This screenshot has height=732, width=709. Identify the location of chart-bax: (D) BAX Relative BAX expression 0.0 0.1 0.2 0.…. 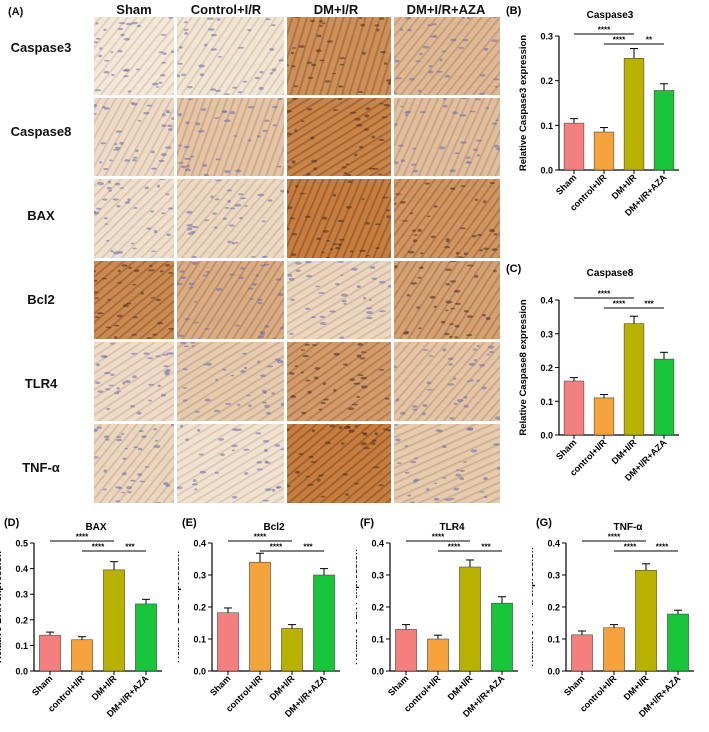
(81, 618).